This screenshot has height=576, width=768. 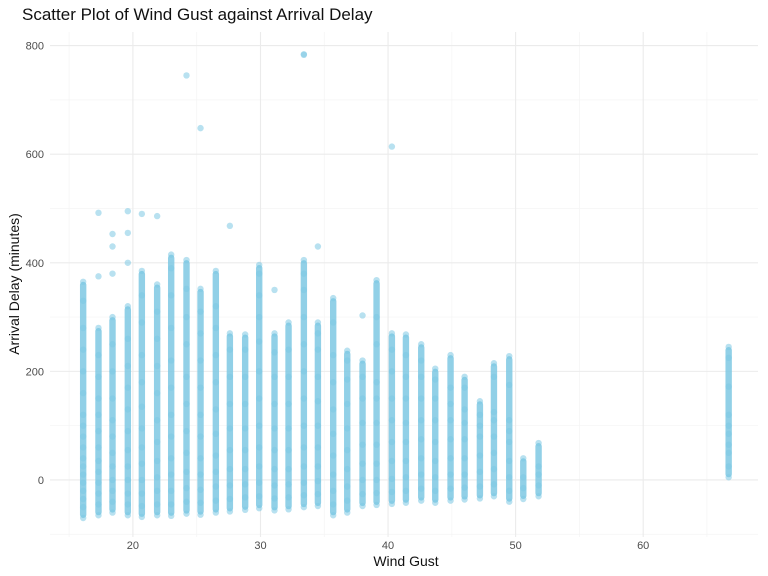 What do you see at coordinates (405, 561) in the screenshot?
I see `x-axis-title: Wind Gust` at bounding box center [405, 561].